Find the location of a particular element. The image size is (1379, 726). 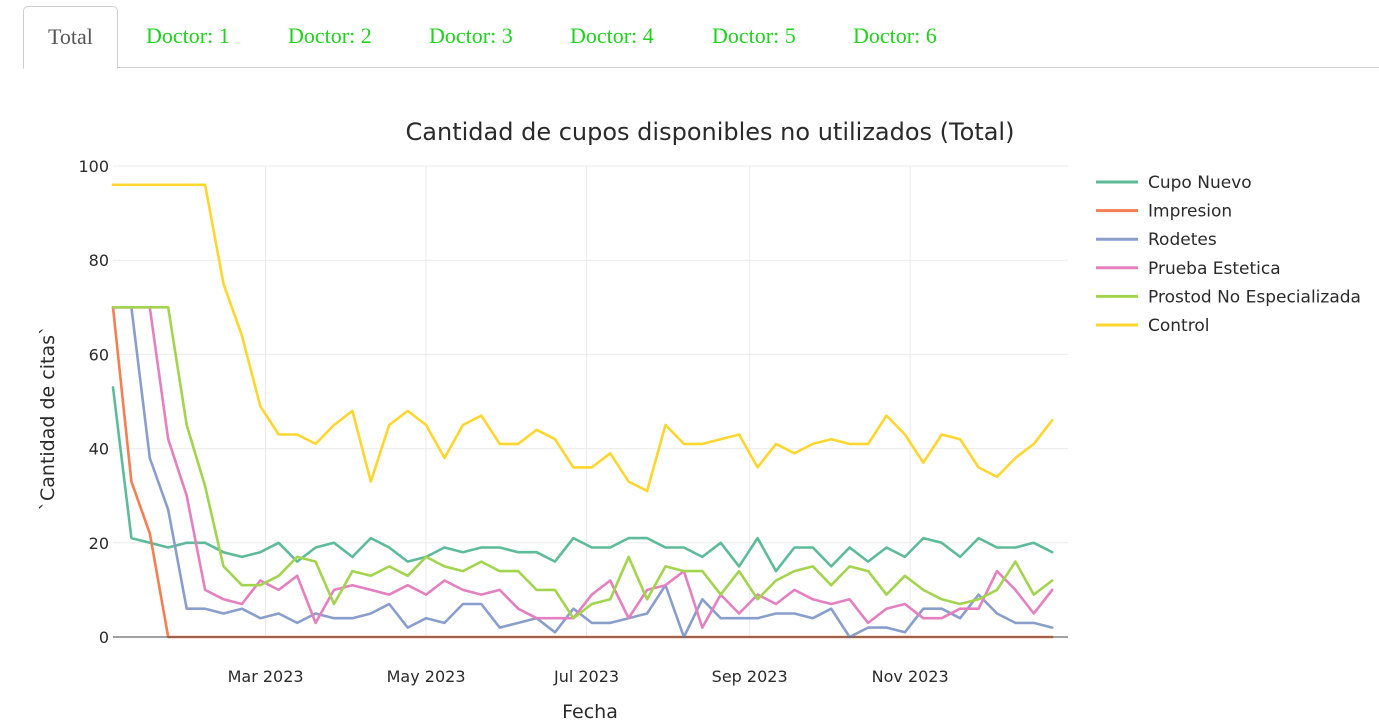

legend-label: Prueba Estetica is located at coordinates (1214, 269).